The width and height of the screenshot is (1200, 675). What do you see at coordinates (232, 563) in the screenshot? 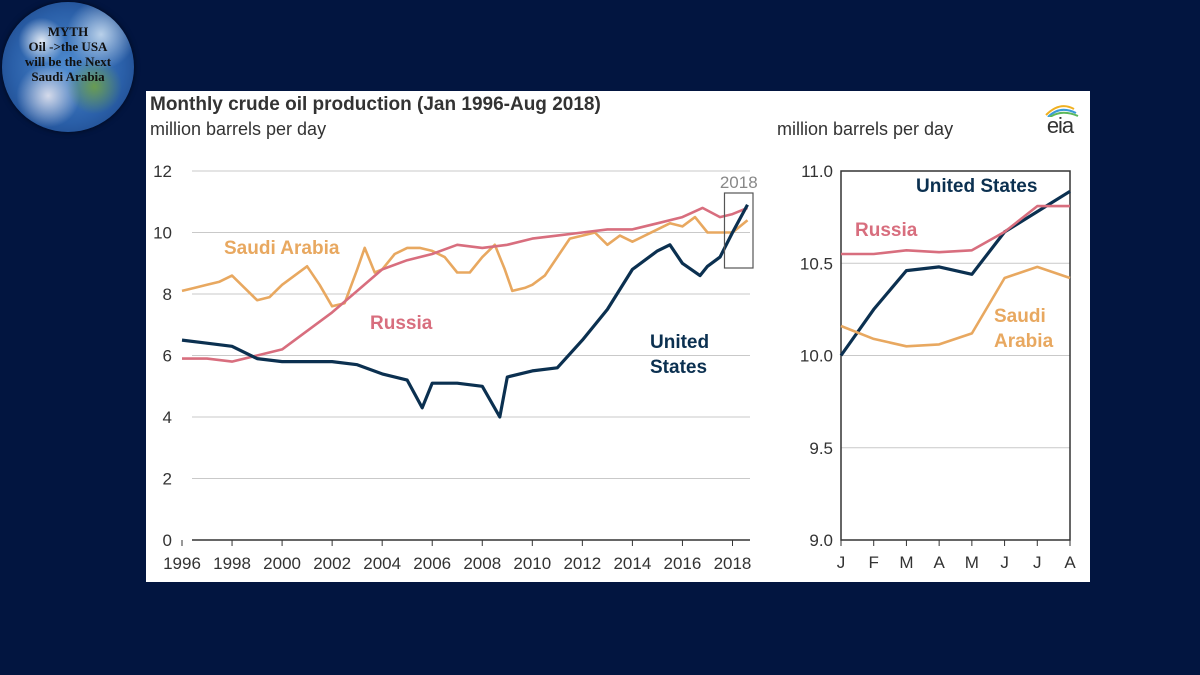
I see `main-x-tick-label: 1998` at bounding box center [232, 563].